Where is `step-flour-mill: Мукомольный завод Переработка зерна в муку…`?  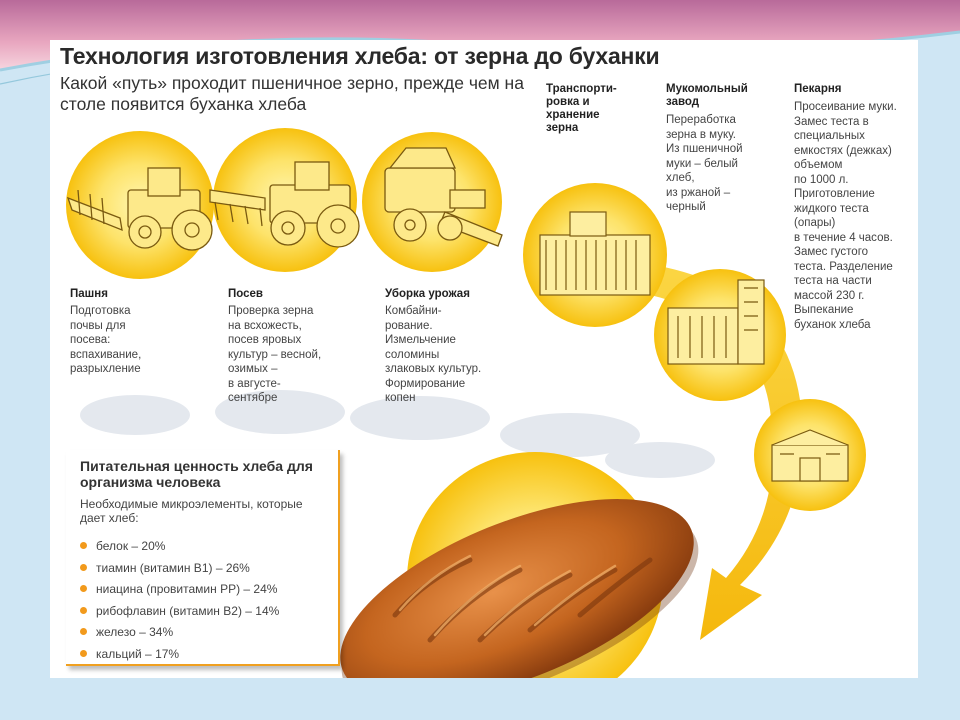
step-flour-mill: Мукомольный завод Переработка зерна в муку… is located at coordinates (721, 149).